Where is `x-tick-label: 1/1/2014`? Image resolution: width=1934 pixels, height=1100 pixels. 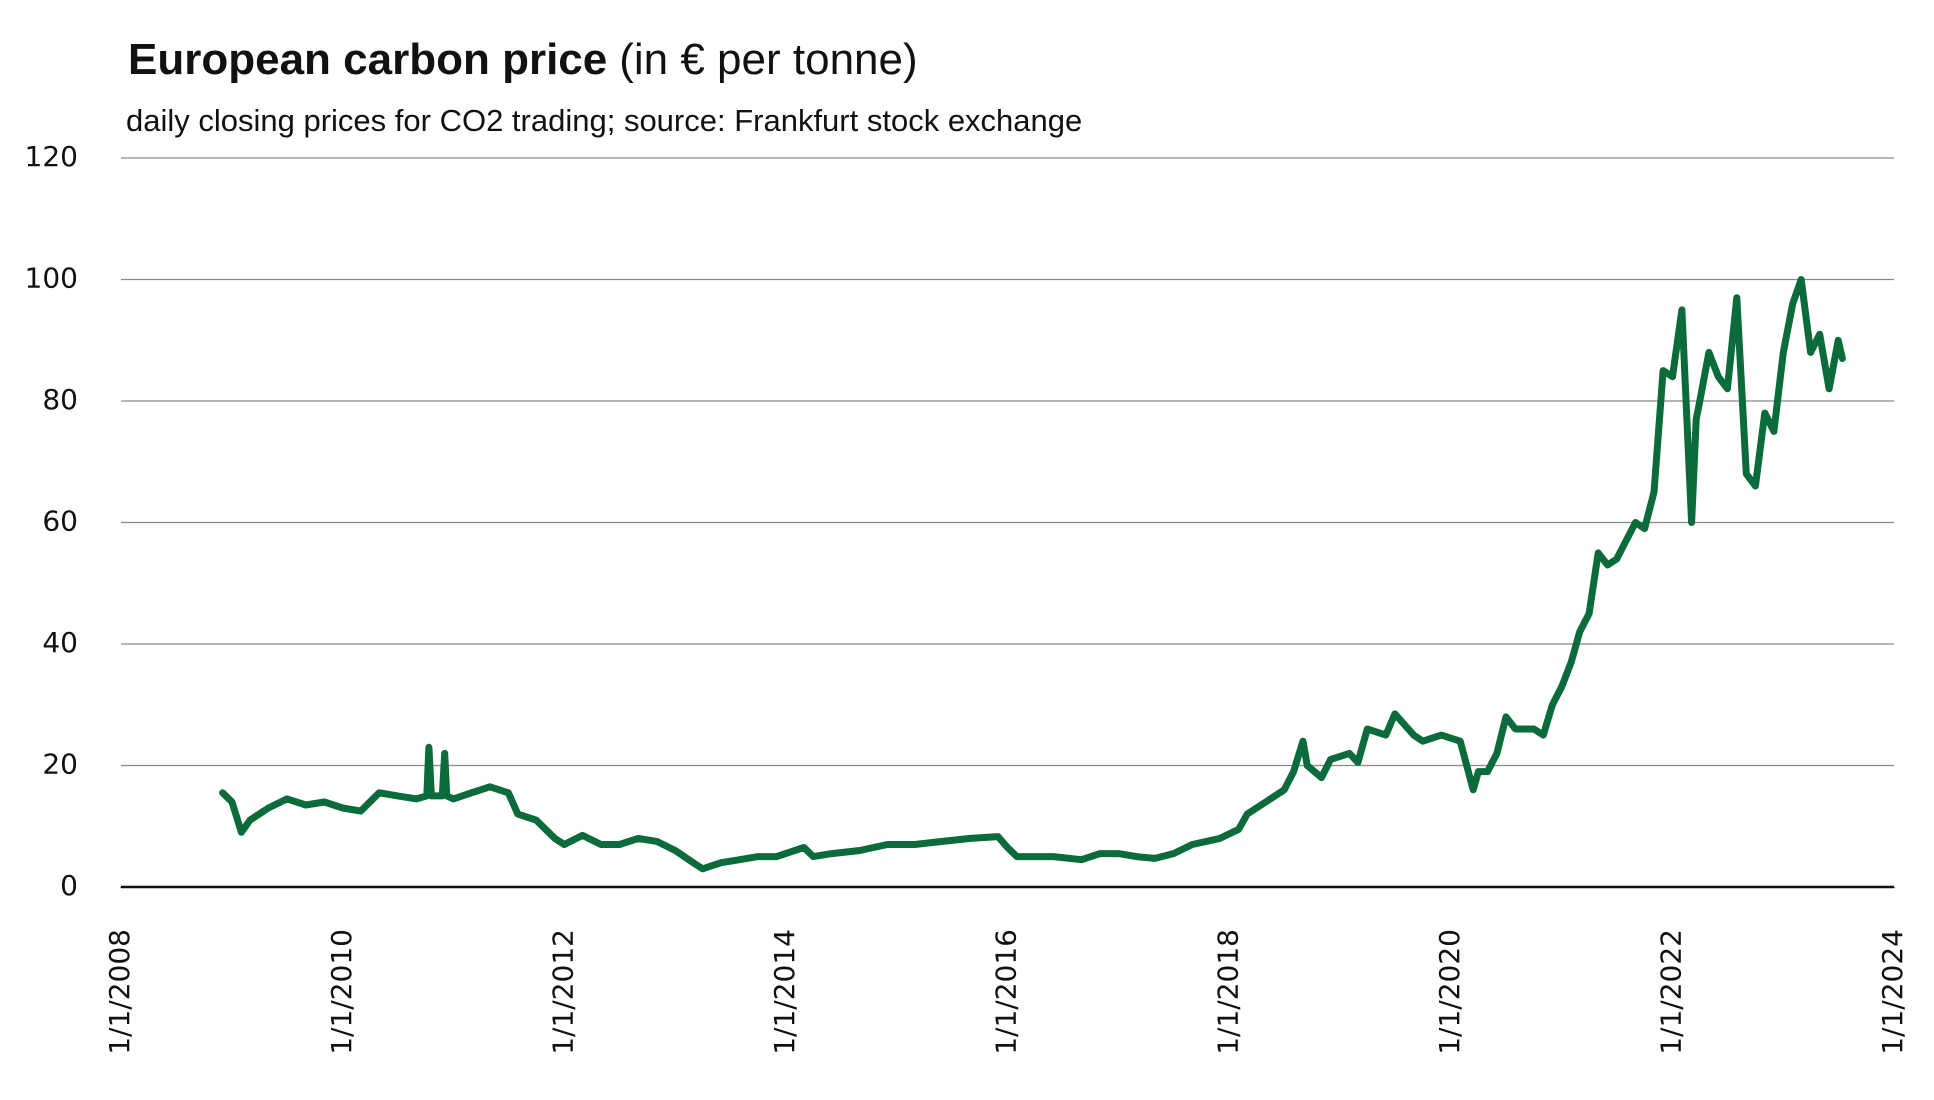
x-tick-label: 1/1/2014 is located at coordinates (784, 992).